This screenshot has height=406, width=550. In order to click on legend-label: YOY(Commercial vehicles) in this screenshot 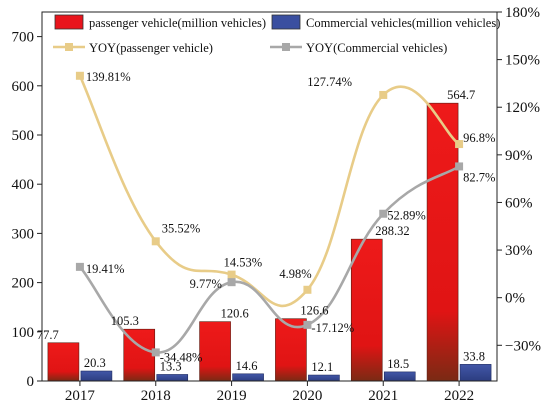, I will do `click(376, 48)`.